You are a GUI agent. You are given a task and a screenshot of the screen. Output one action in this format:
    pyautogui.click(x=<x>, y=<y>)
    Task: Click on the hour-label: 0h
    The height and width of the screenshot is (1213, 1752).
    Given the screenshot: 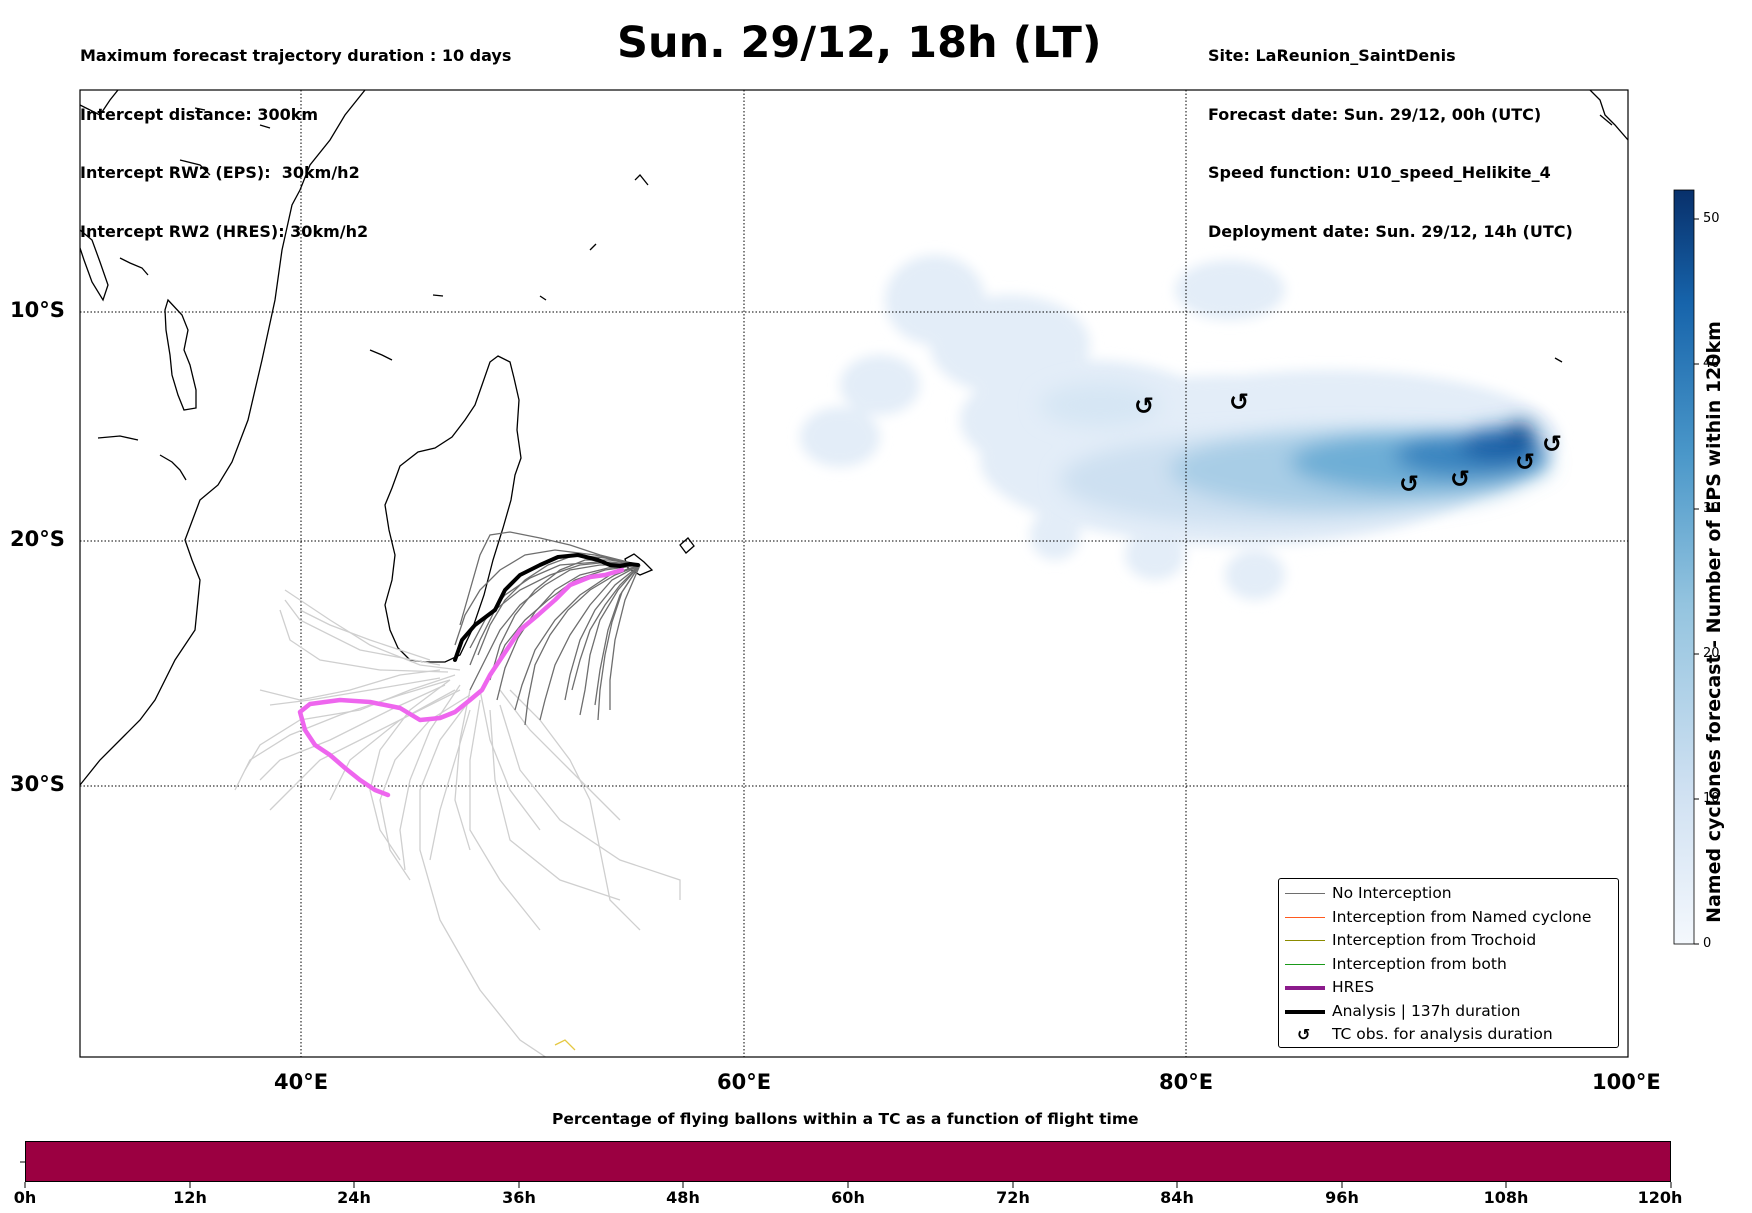 What is the action you would take?
    pyautogui.click(x=25, y=1197)
    